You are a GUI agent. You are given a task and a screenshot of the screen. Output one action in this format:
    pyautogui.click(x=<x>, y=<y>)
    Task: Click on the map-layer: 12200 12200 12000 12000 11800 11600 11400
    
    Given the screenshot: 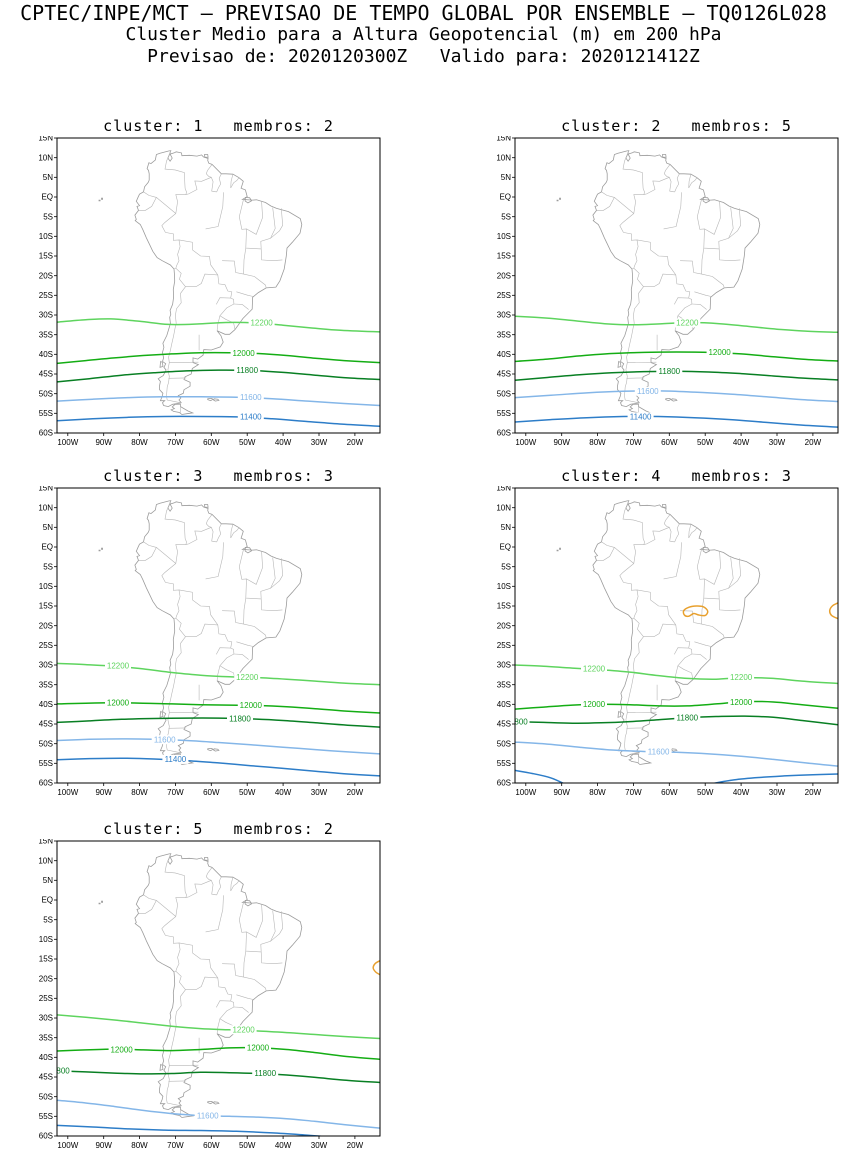 What is the action you would take?
    pyautogui.click(x=218, y=638)
    